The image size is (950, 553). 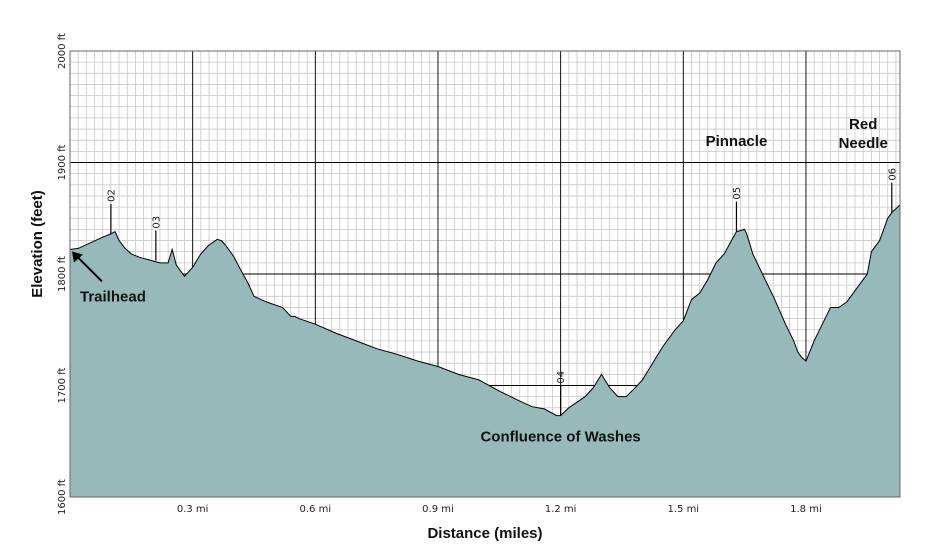 I want to click on annotation-label: Confluence of Washes, so click(x=560, y=436).